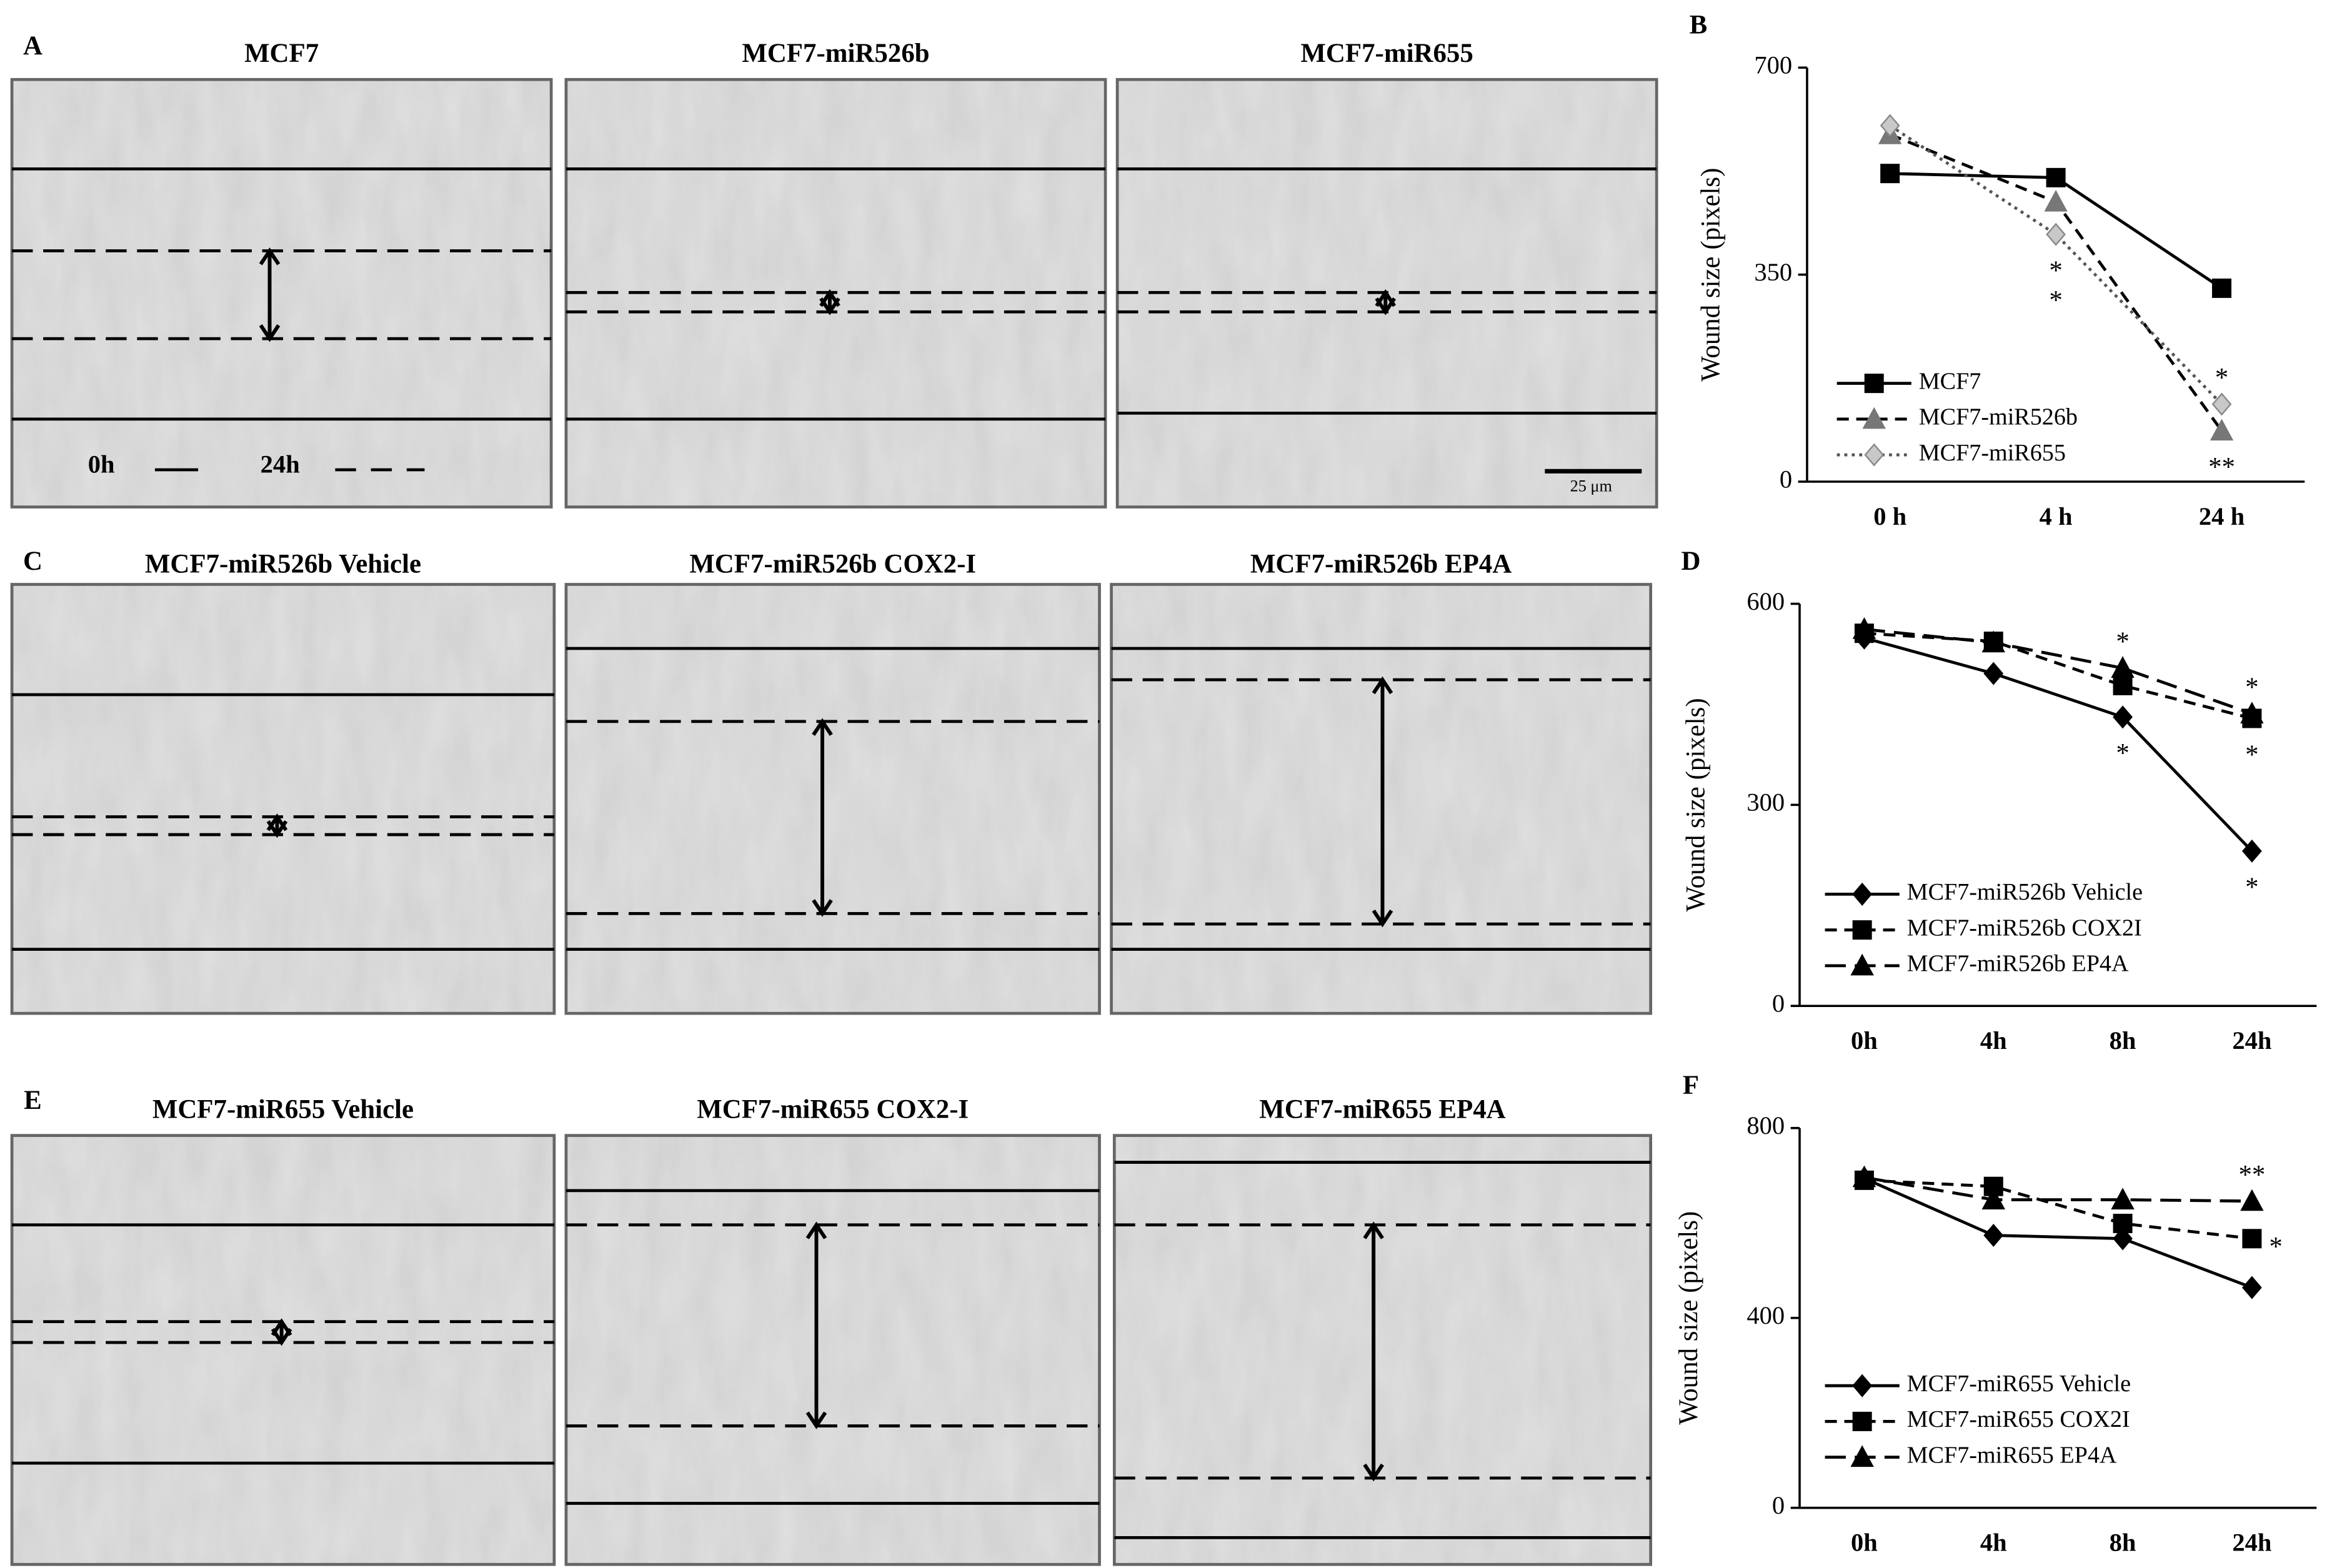 Image resolution: width=2327 pixels, height=1568 pixels. I want to click on legend-label: MCF7-miR655 EP4A, so click(2012, 1455).